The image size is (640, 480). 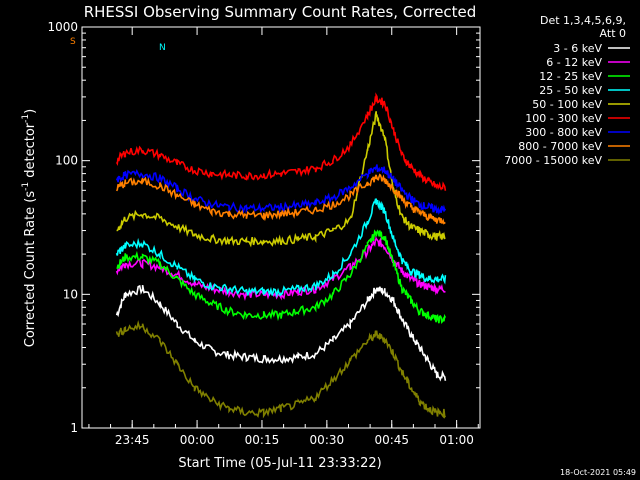 I want to click on legend-label-5: 100 - 300 keV, so click(x=563, y=118).